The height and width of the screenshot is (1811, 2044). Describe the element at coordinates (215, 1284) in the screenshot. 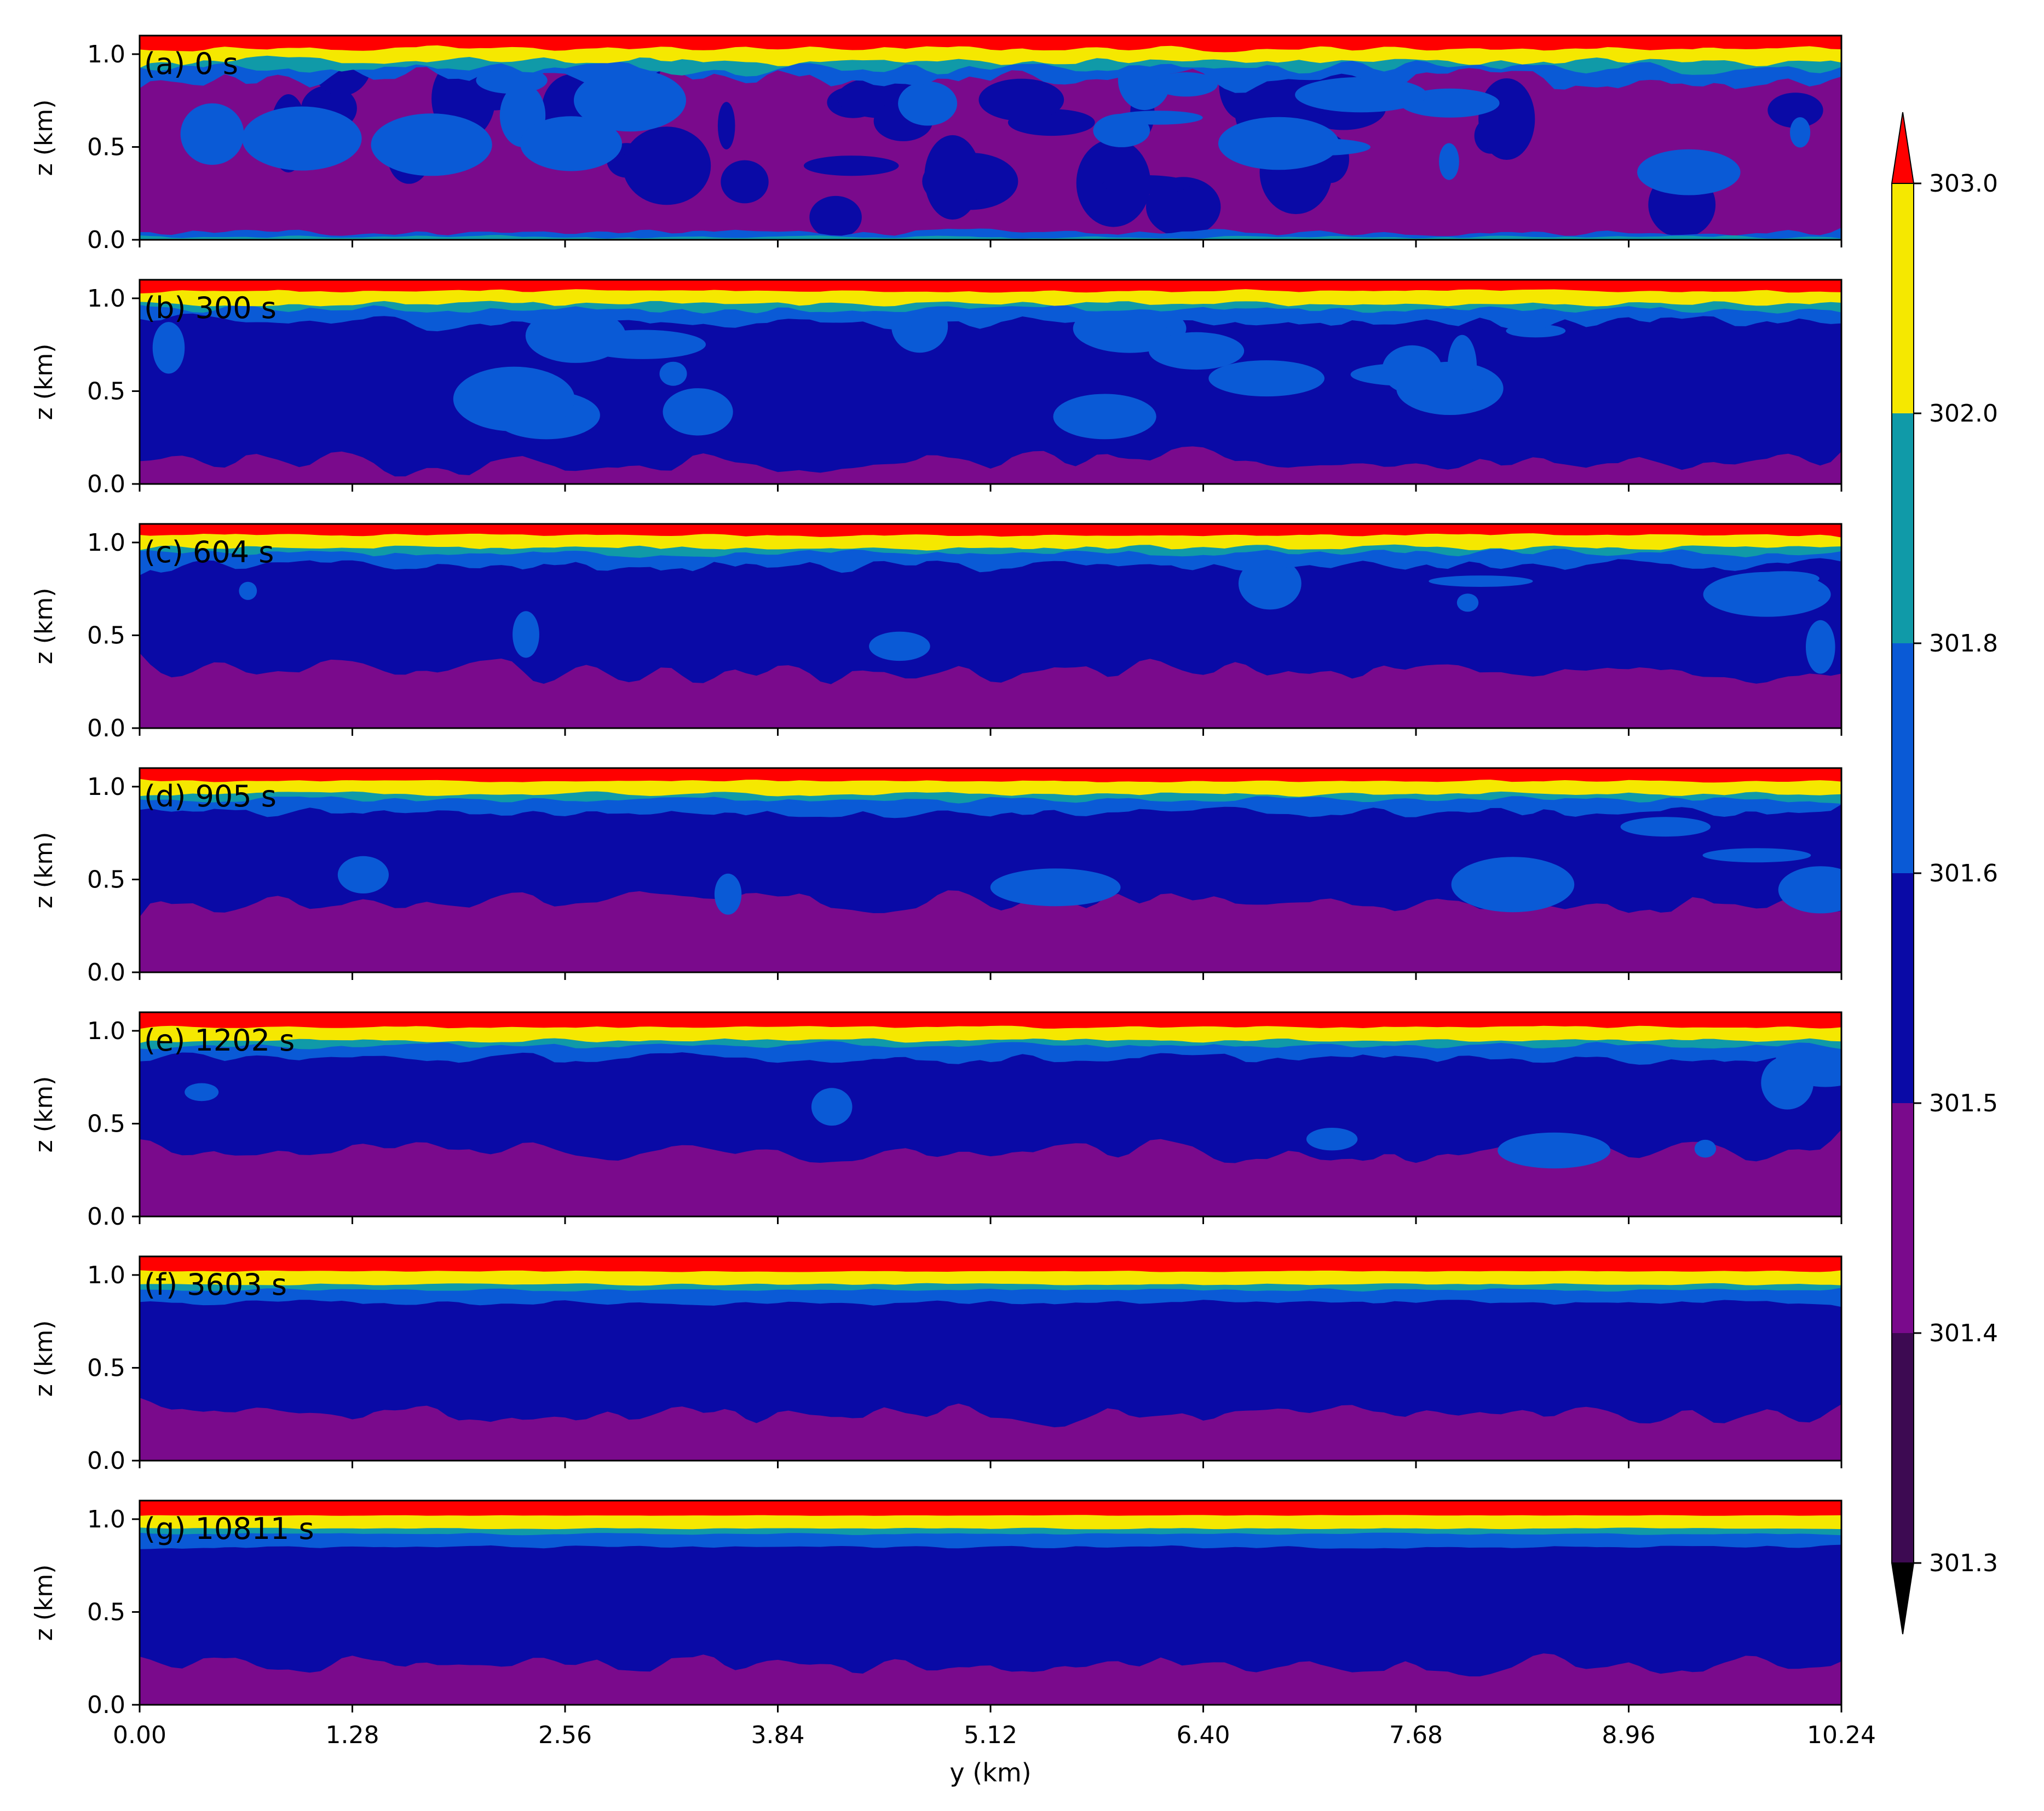

I see `panel-label: (f) 3603 s` at that location.